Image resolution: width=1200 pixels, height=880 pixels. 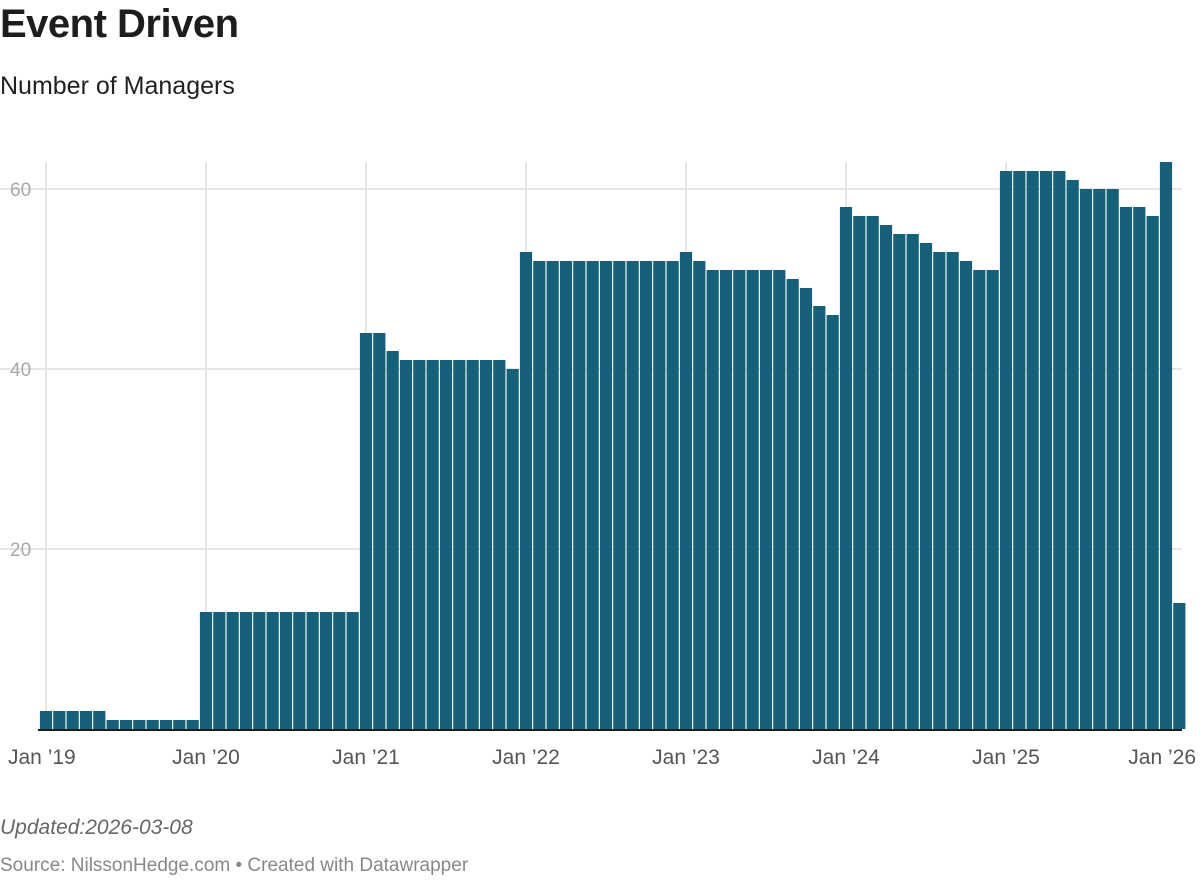 What do you see at coordinates (96, 827) in the screenshot?
I see `updated-note: Updated:2026-03-08` at bounding box center [96, 827].